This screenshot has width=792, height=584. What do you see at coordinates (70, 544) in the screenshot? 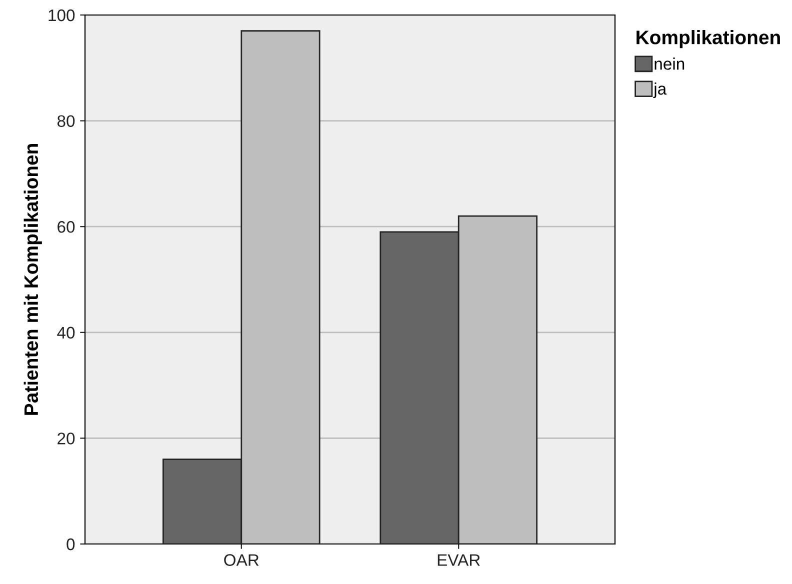
I see `y-tick-label: 0` at bounding box center [70, 544].